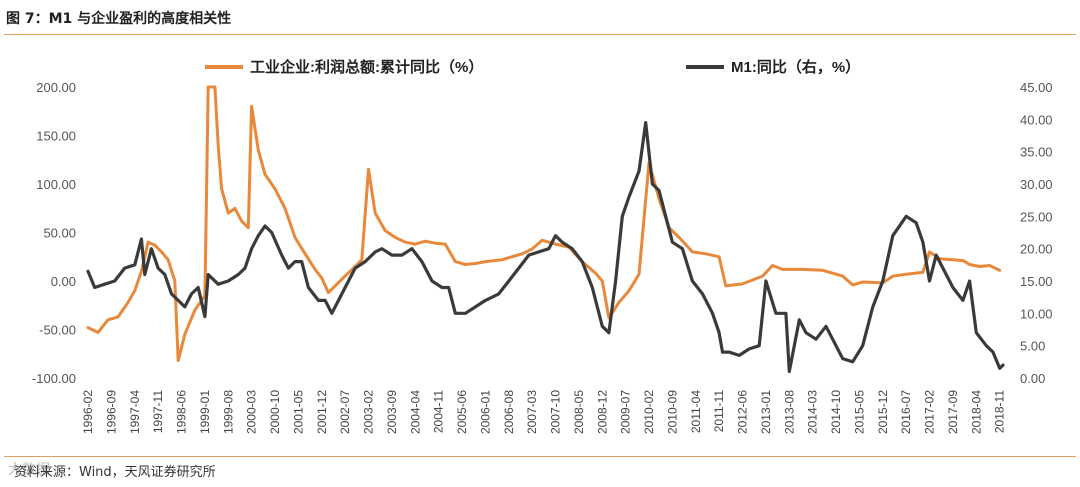 The width and height of the screenshot is (1080, 487). What do you see at coordinates (111, 412) in the screenshot?
I see `x-tick-label: 1996-09` at bounding box center [111, 412].